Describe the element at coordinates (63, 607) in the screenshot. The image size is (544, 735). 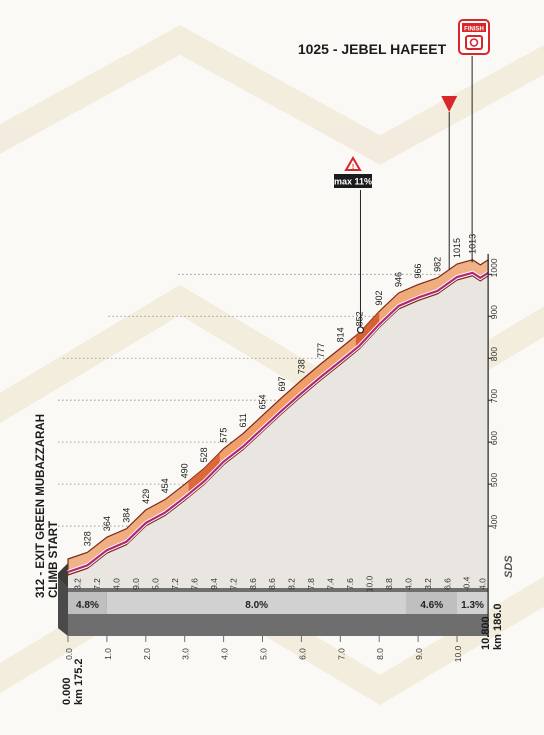
I see `ground-slab-side` at that location.